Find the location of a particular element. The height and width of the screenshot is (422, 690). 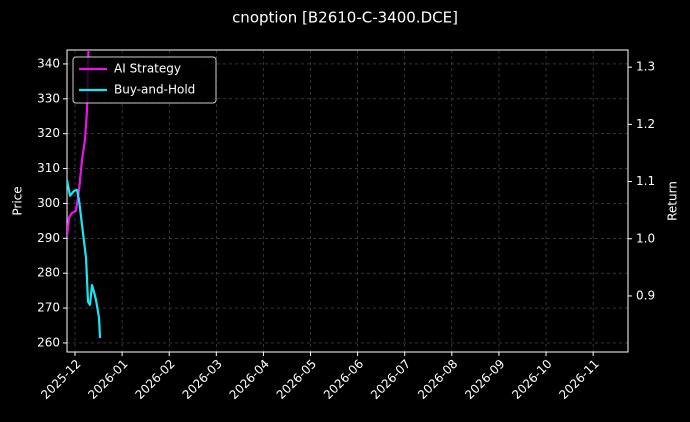

y2-tick-label: 1.2 is located at coordinates (645, 124).